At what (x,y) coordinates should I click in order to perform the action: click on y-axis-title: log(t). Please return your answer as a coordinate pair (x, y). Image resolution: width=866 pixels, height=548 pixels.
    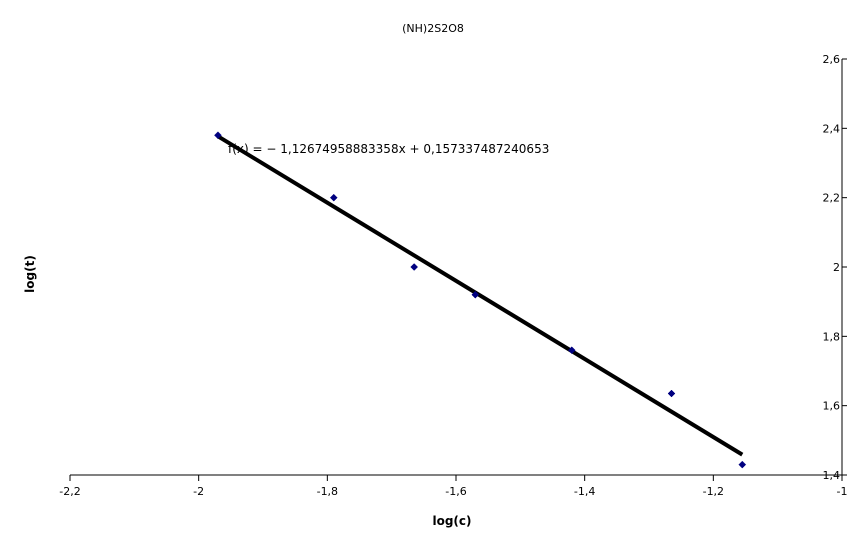
    Looking at the image, I should click on (30, 274).